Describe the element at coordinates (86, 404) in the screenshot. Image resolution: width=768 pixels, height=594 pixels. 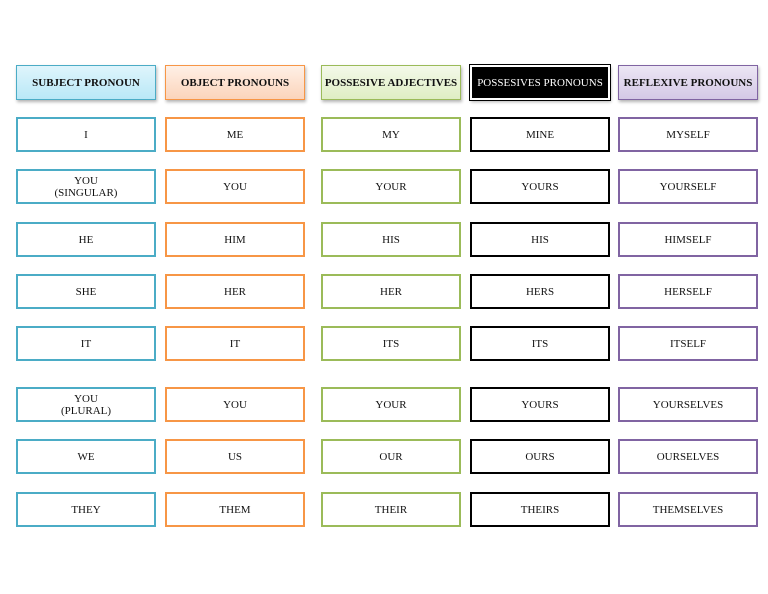
I see `pronoun-cell: YOU (PLURAL)` at that location.